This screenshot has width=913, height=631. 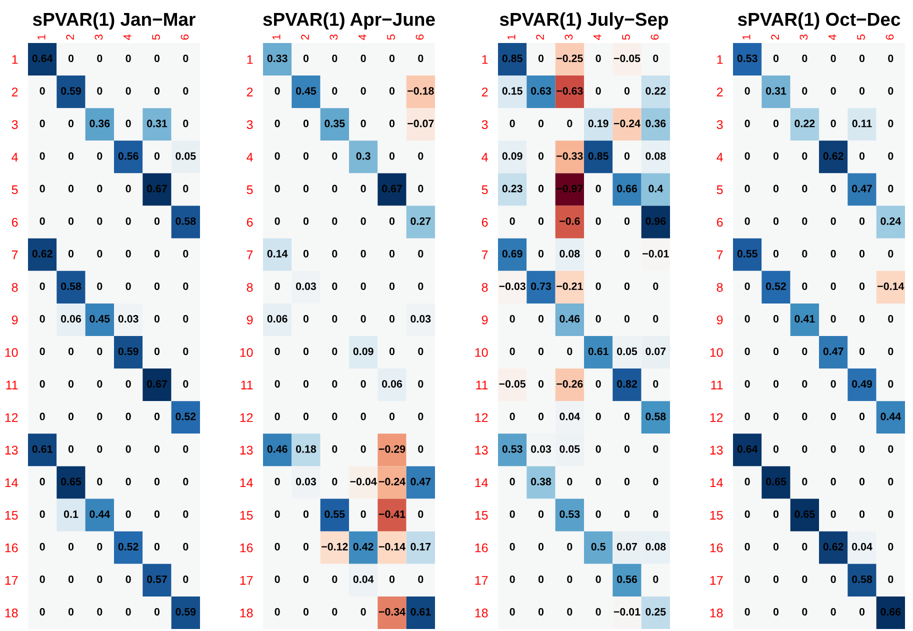 What do you see at coordinates (334, 514) in the screenshot?
I see `data-label: 0.55` at bounding box center [334, 514].